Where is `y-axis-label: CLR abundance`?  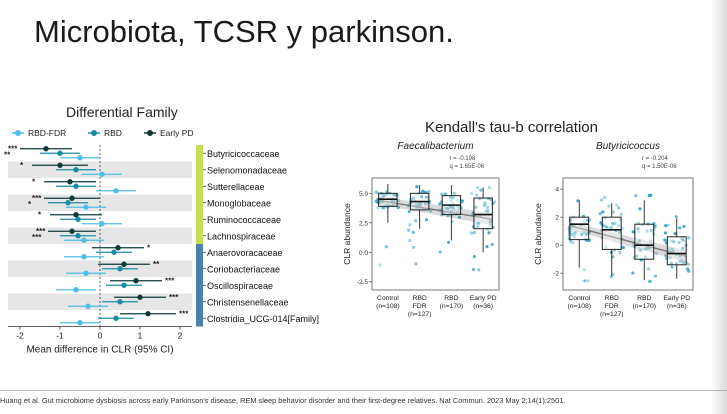
y-axis-label: CLR abundance is located at coordinates (538, 234).